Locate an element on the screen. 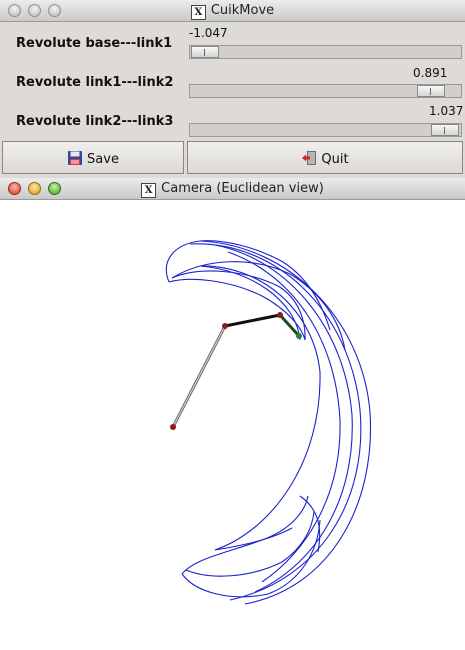 The width and height of the screenshot is (465, 650). slider-value-link1-link2: 0.891 is located at coordinates (430, 73).